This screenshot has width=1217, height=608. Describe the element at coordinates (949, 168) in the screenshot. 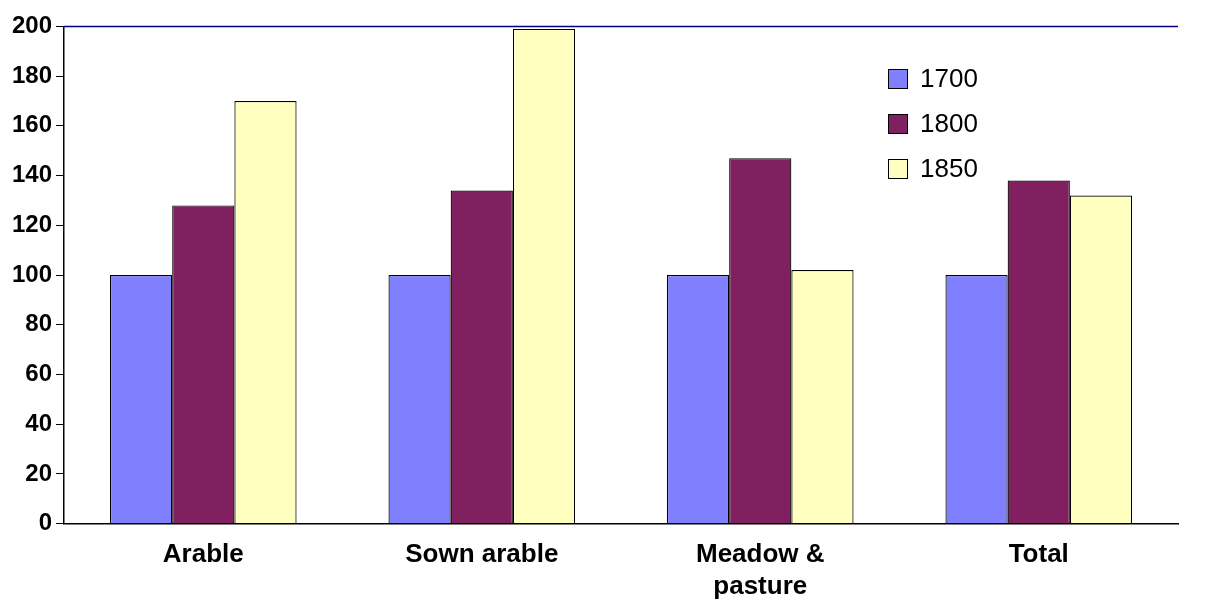

I see `legend-label: 1850` at that location.